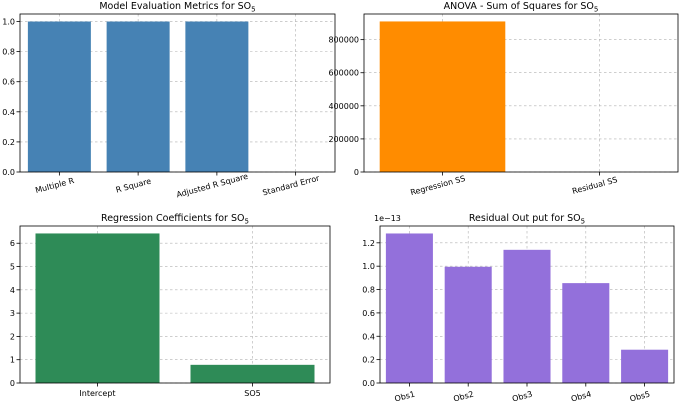 The width and height of the screenshot is (685, 406). Describe the element at coordinates (12, 313) in the screenshot. I see `y-tick-label: 3` at that location.